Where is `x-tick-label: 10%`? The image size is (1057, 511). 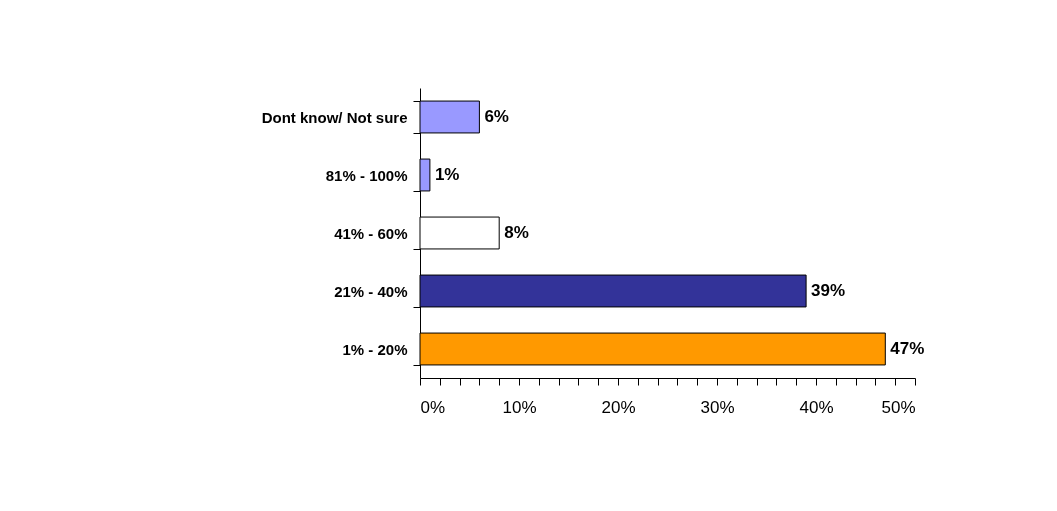 x-tick-label: 10% is located at coordinates (519, 407).